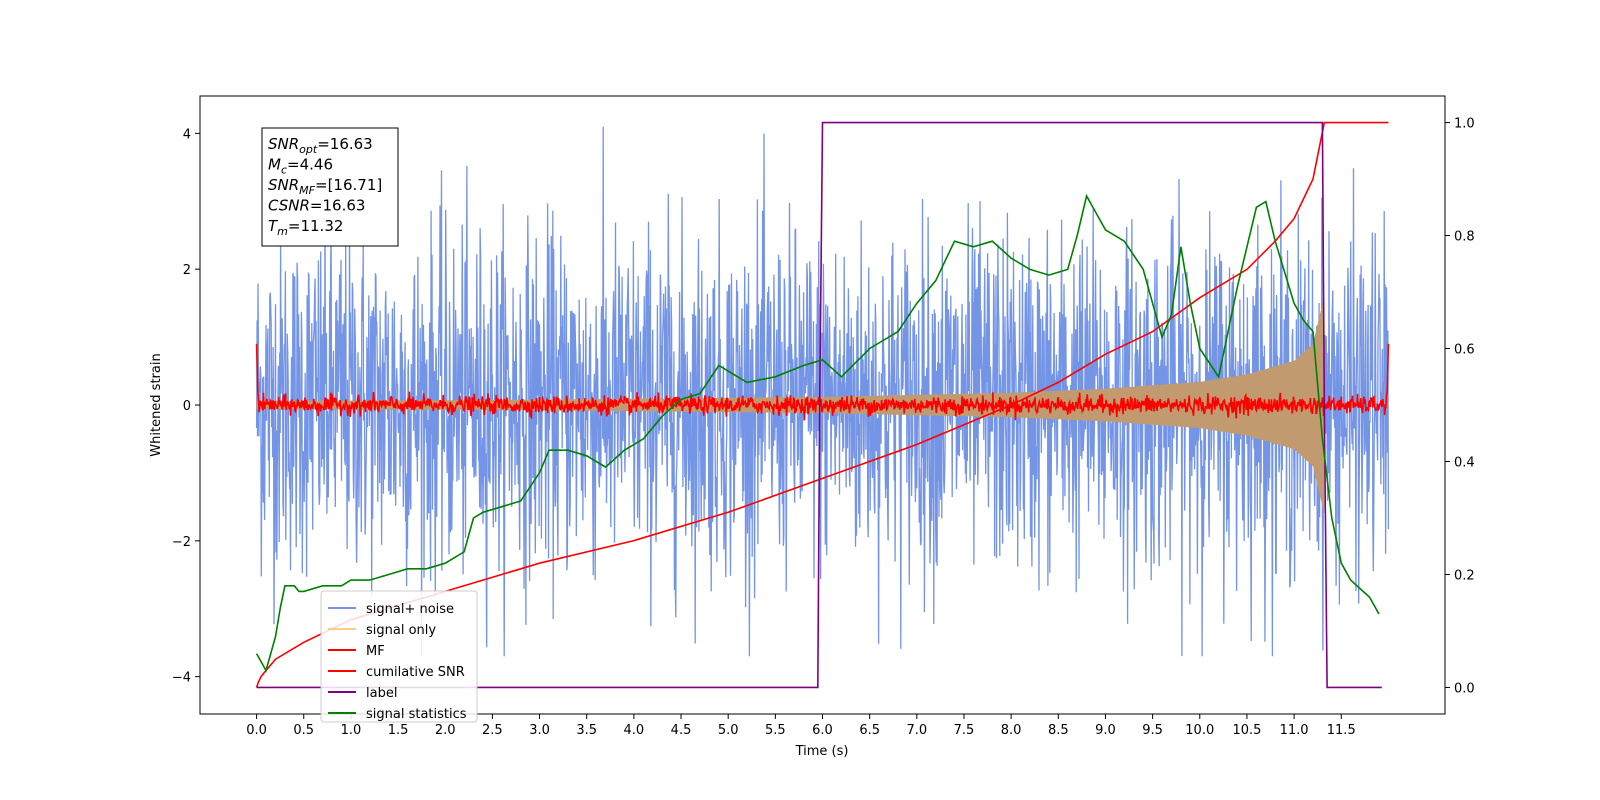 The width and height of the screenshot is (1600, 800). What do you see at coordinates (1199, 730) in the screenshot?
I see `x-tick-label: 10.0` at bounding box center [1199, 730].